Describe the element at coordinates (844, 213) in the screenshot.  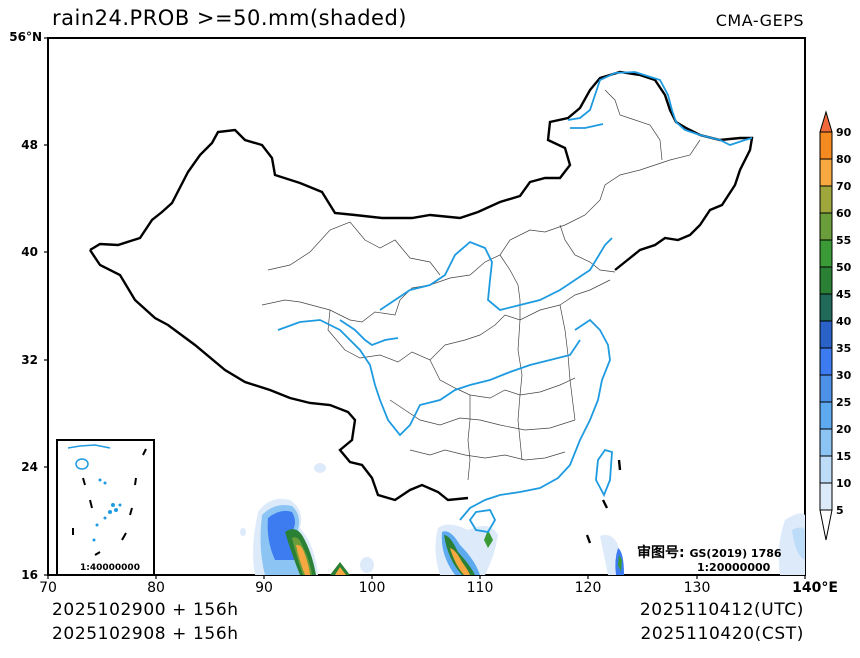
I see `colorbar-label-60: 60` at that location.